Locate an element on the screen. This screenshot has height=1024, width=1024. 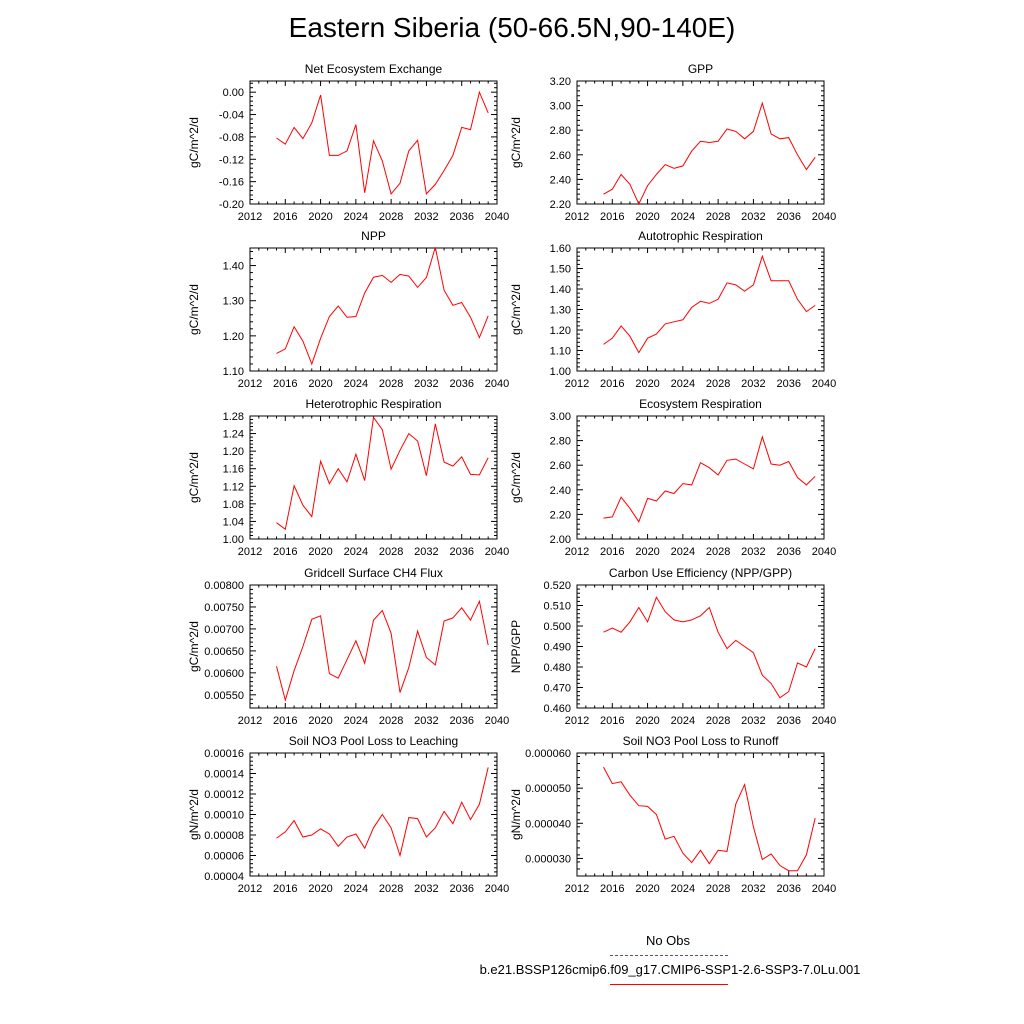
y-tick-label: -0.12 is located at coordinates (231, 160).